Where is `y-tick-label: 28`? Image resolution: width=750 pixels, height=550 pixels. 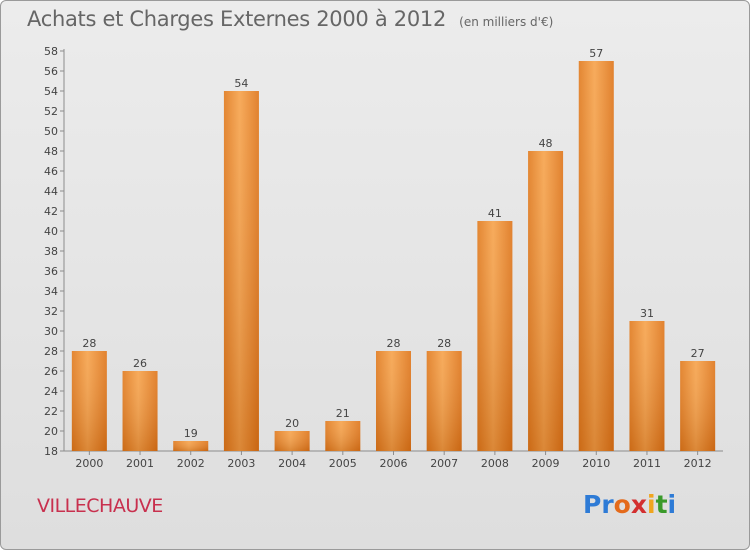
y-tick-label: 28 is located at coordinates (51, 351).